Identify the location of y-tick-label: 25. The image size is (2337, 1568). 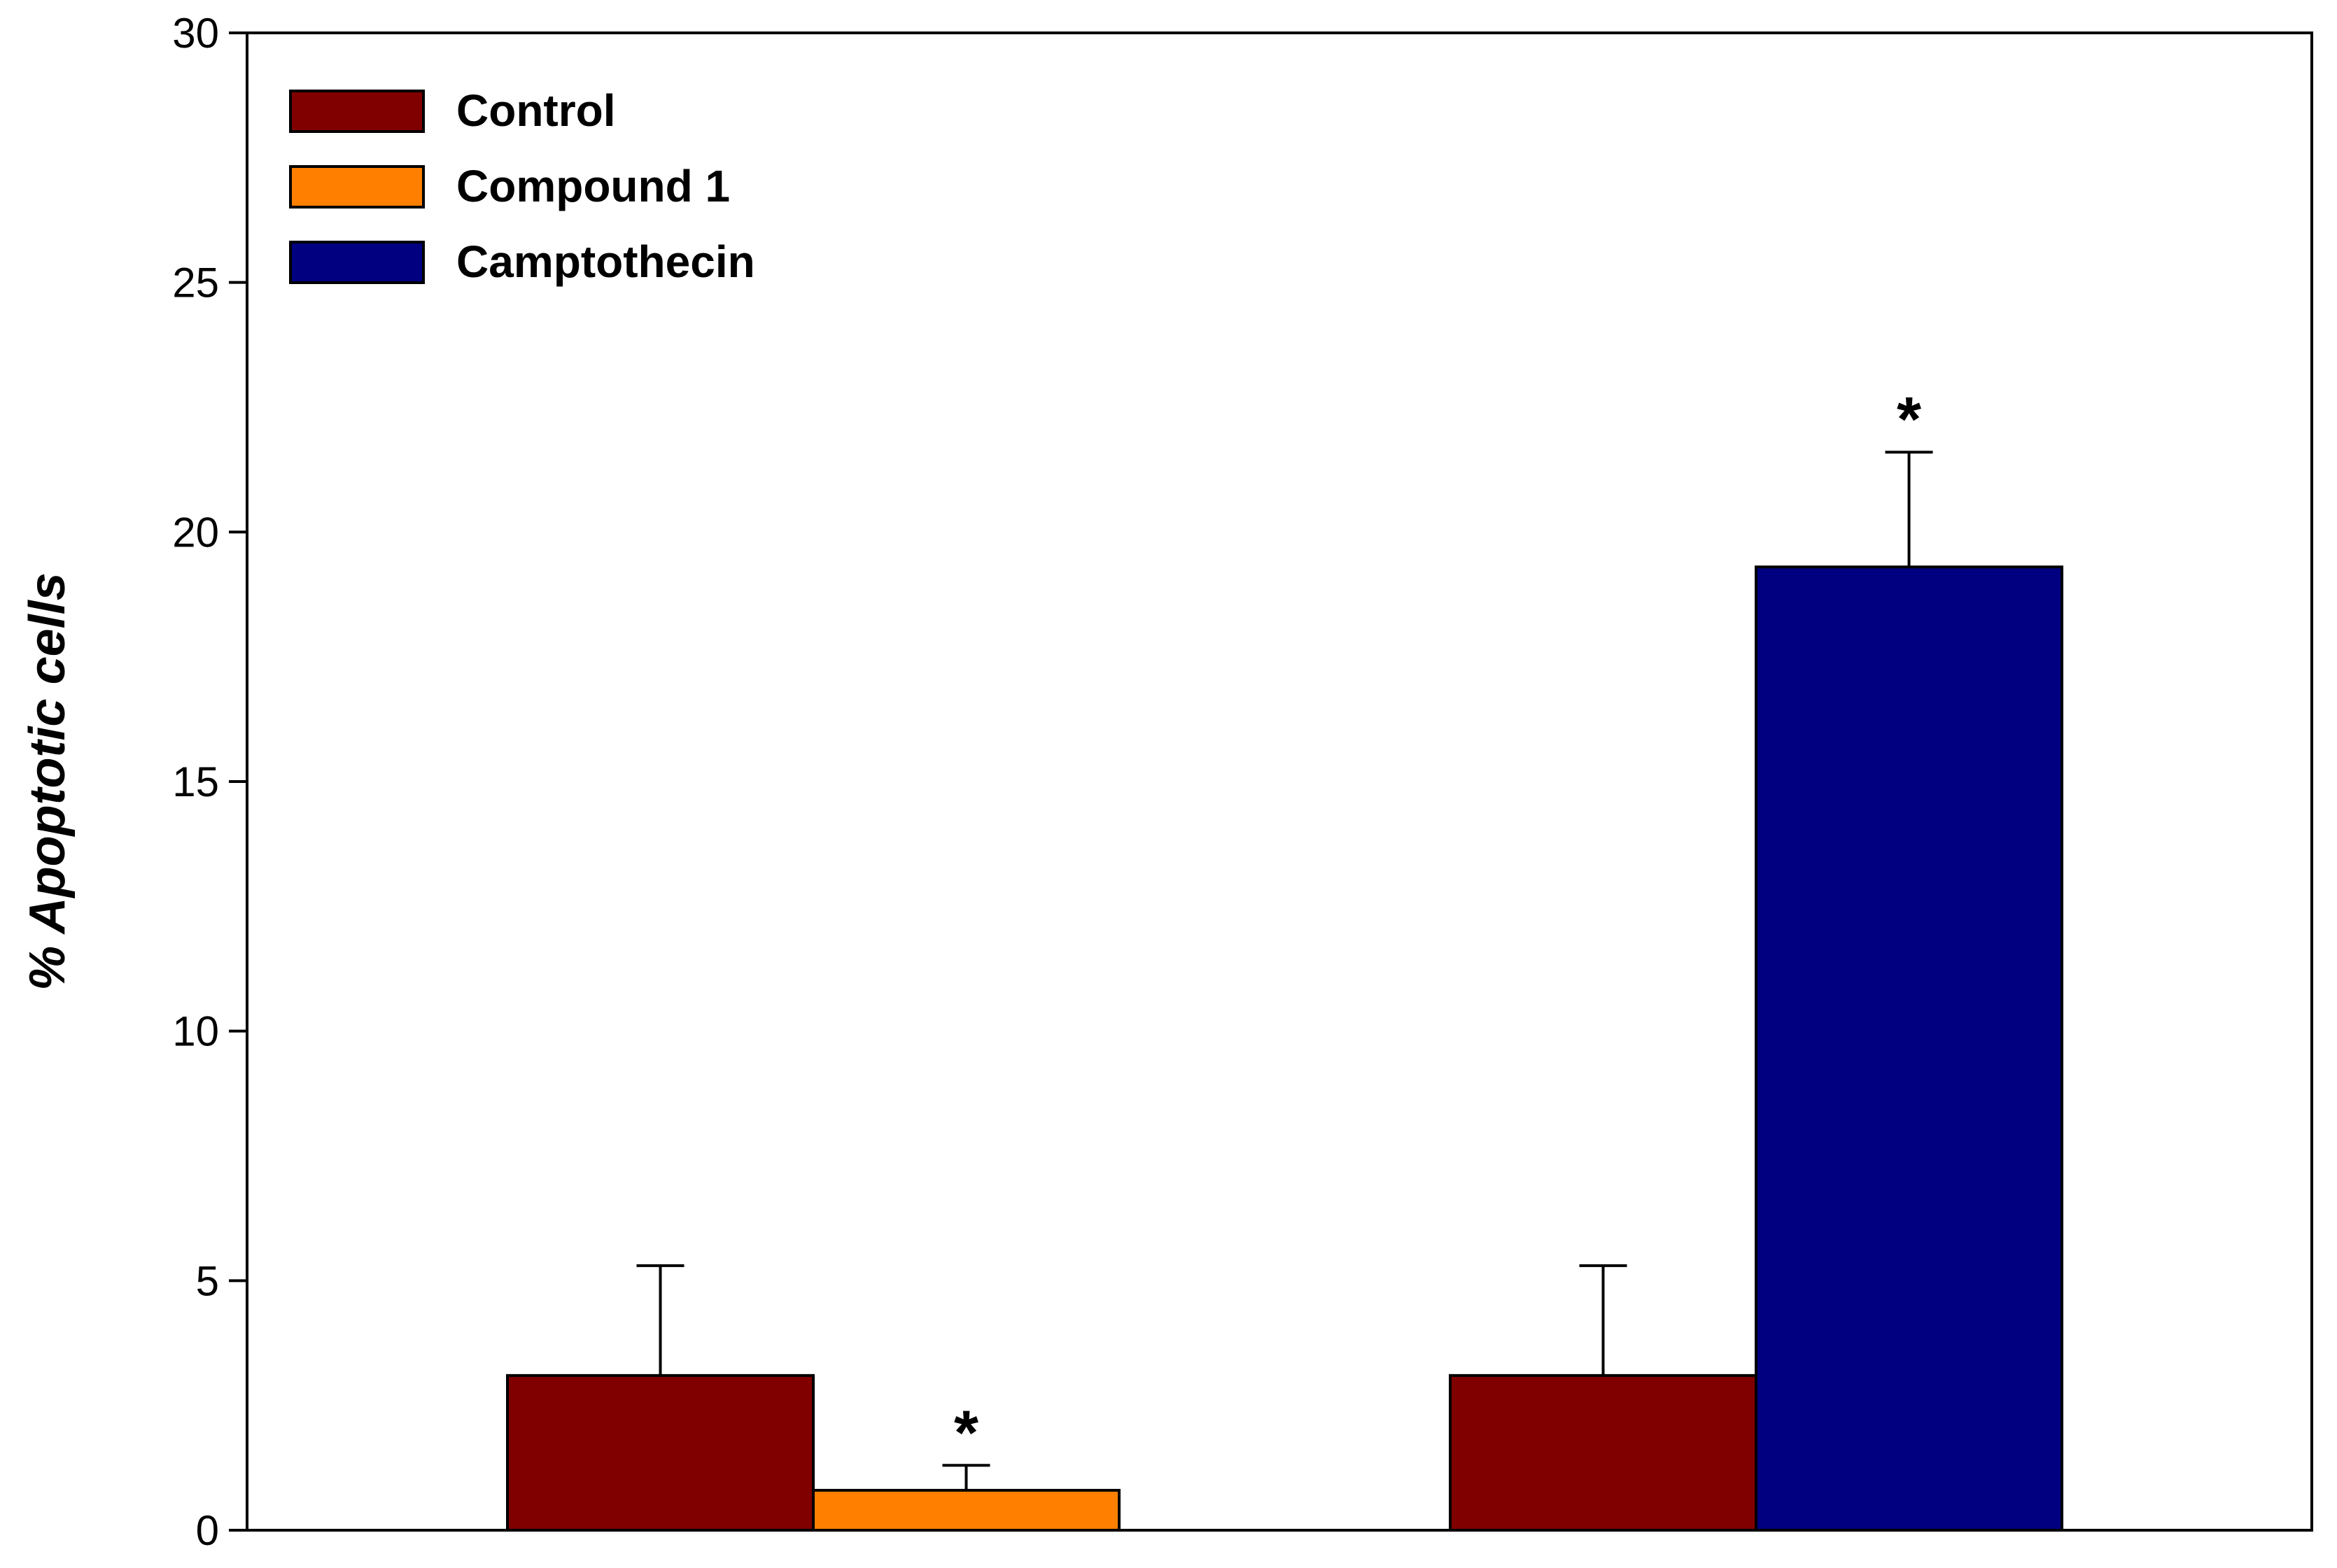
(195, 283).